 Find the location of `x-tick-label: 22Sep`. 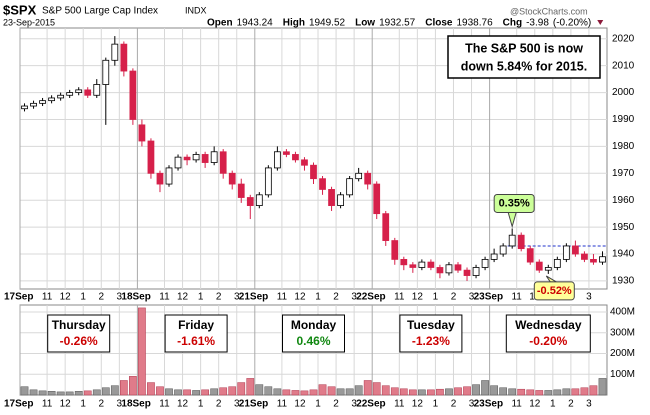

x-tick-label: 22Sep is located at coordinates (370, 297).